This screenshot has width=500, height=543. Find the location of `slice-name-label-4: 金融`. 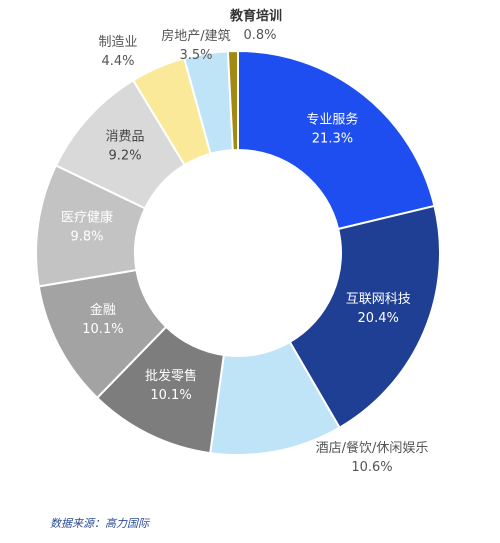

slice-name-label-4: 金融 is located at coordinates (103, 310).